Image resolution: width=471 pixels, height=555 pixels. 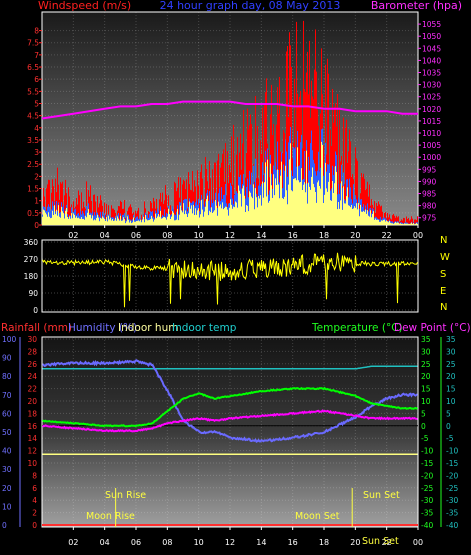 I want to click on time-tick-label: 00, so click(x=418, y=235).